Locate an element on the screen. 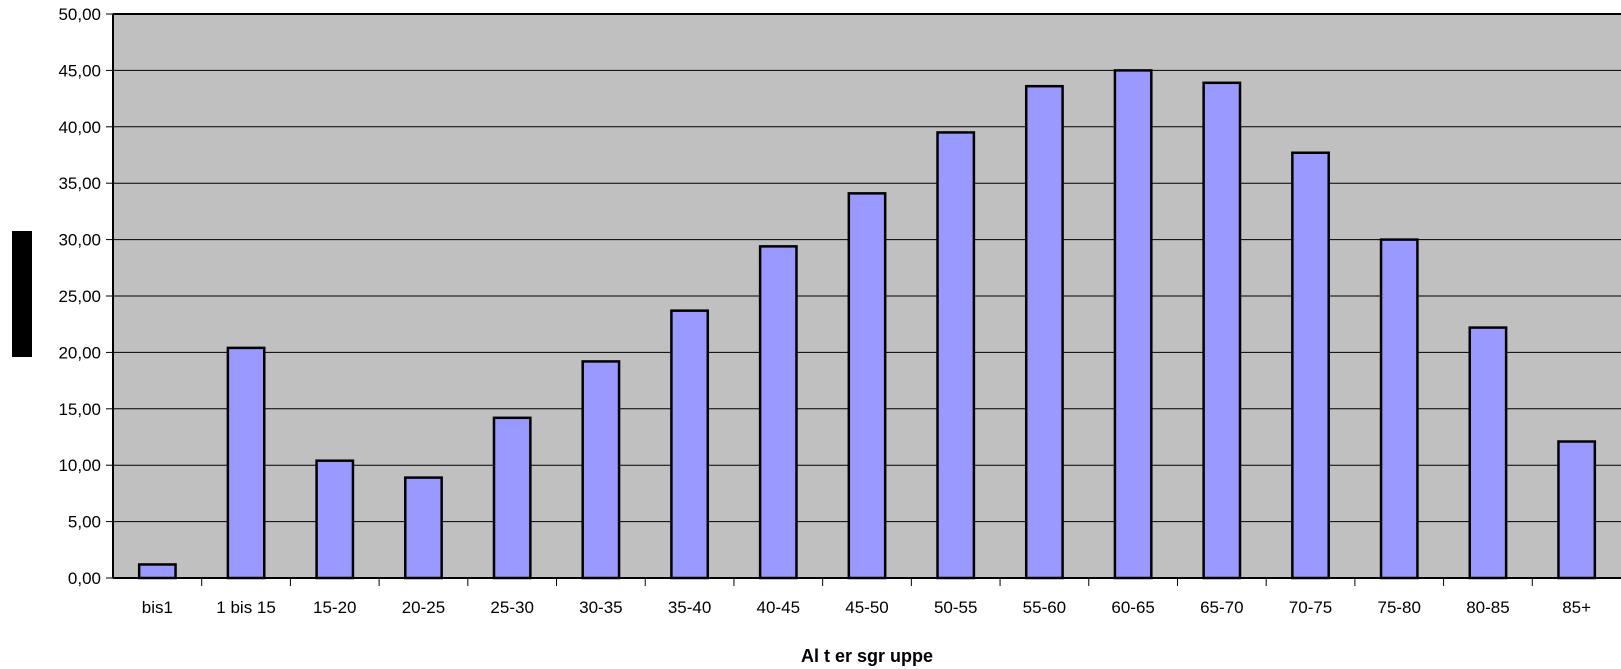 This screenshot has width=1621, height=669. x-tick-label: 55-60 is located at coordinates (1044, 607).